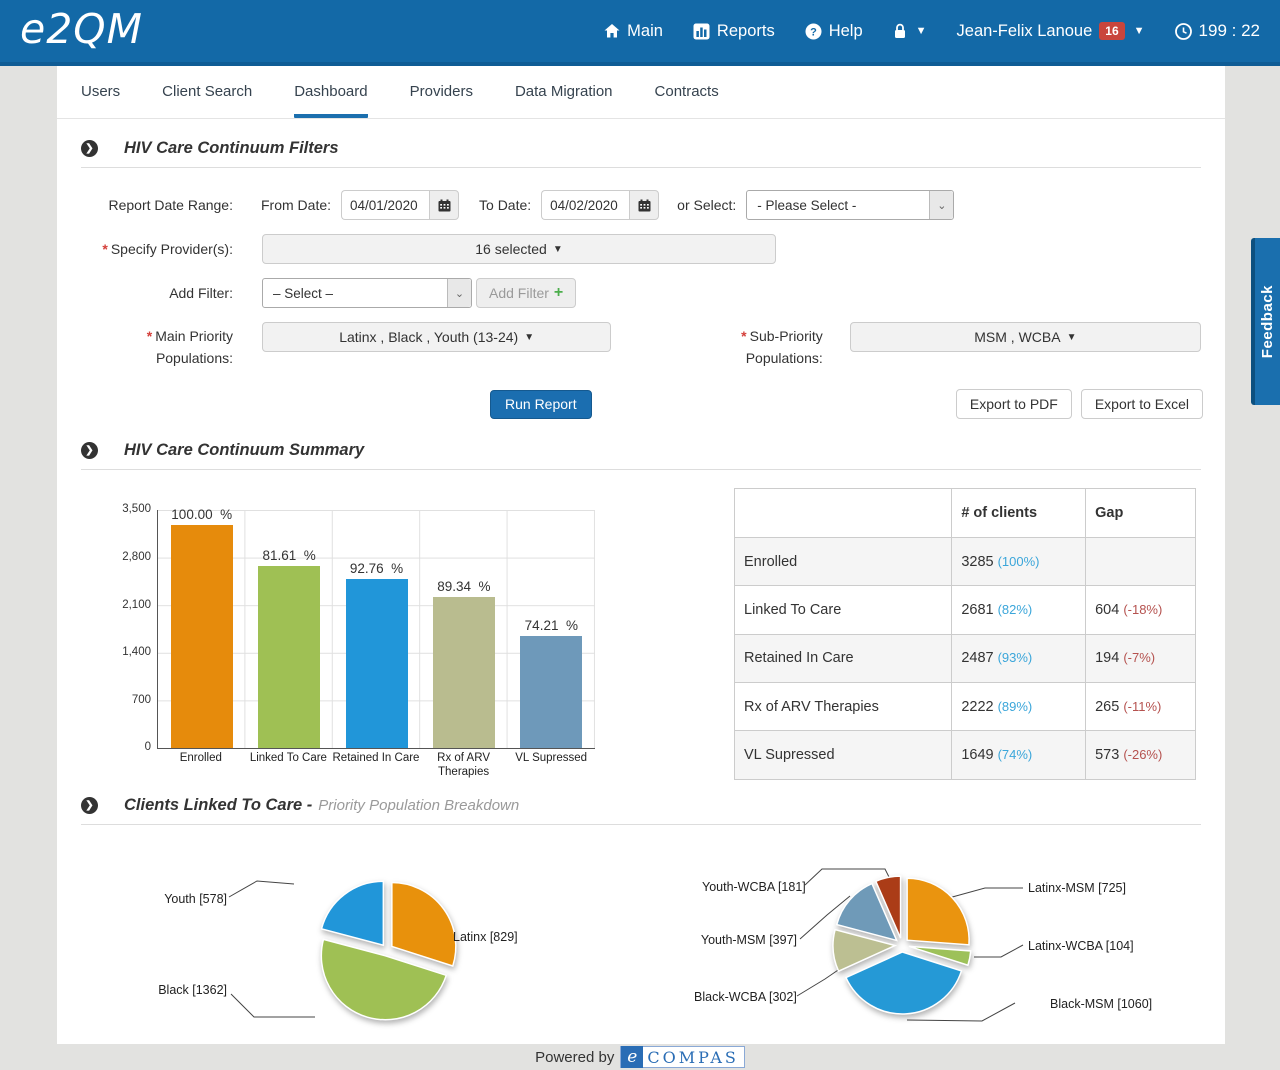 Image resolution: width=1280 pixels, height=1070 pixels. I want to click on run-report-button: Run Report, so click(541, 404).